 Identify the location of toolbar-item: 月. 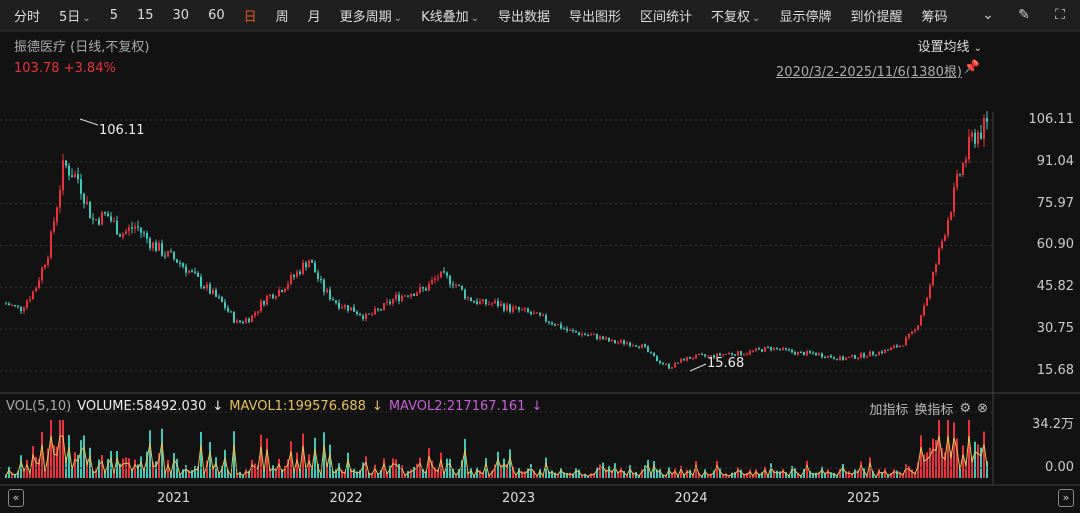
(314, 15).